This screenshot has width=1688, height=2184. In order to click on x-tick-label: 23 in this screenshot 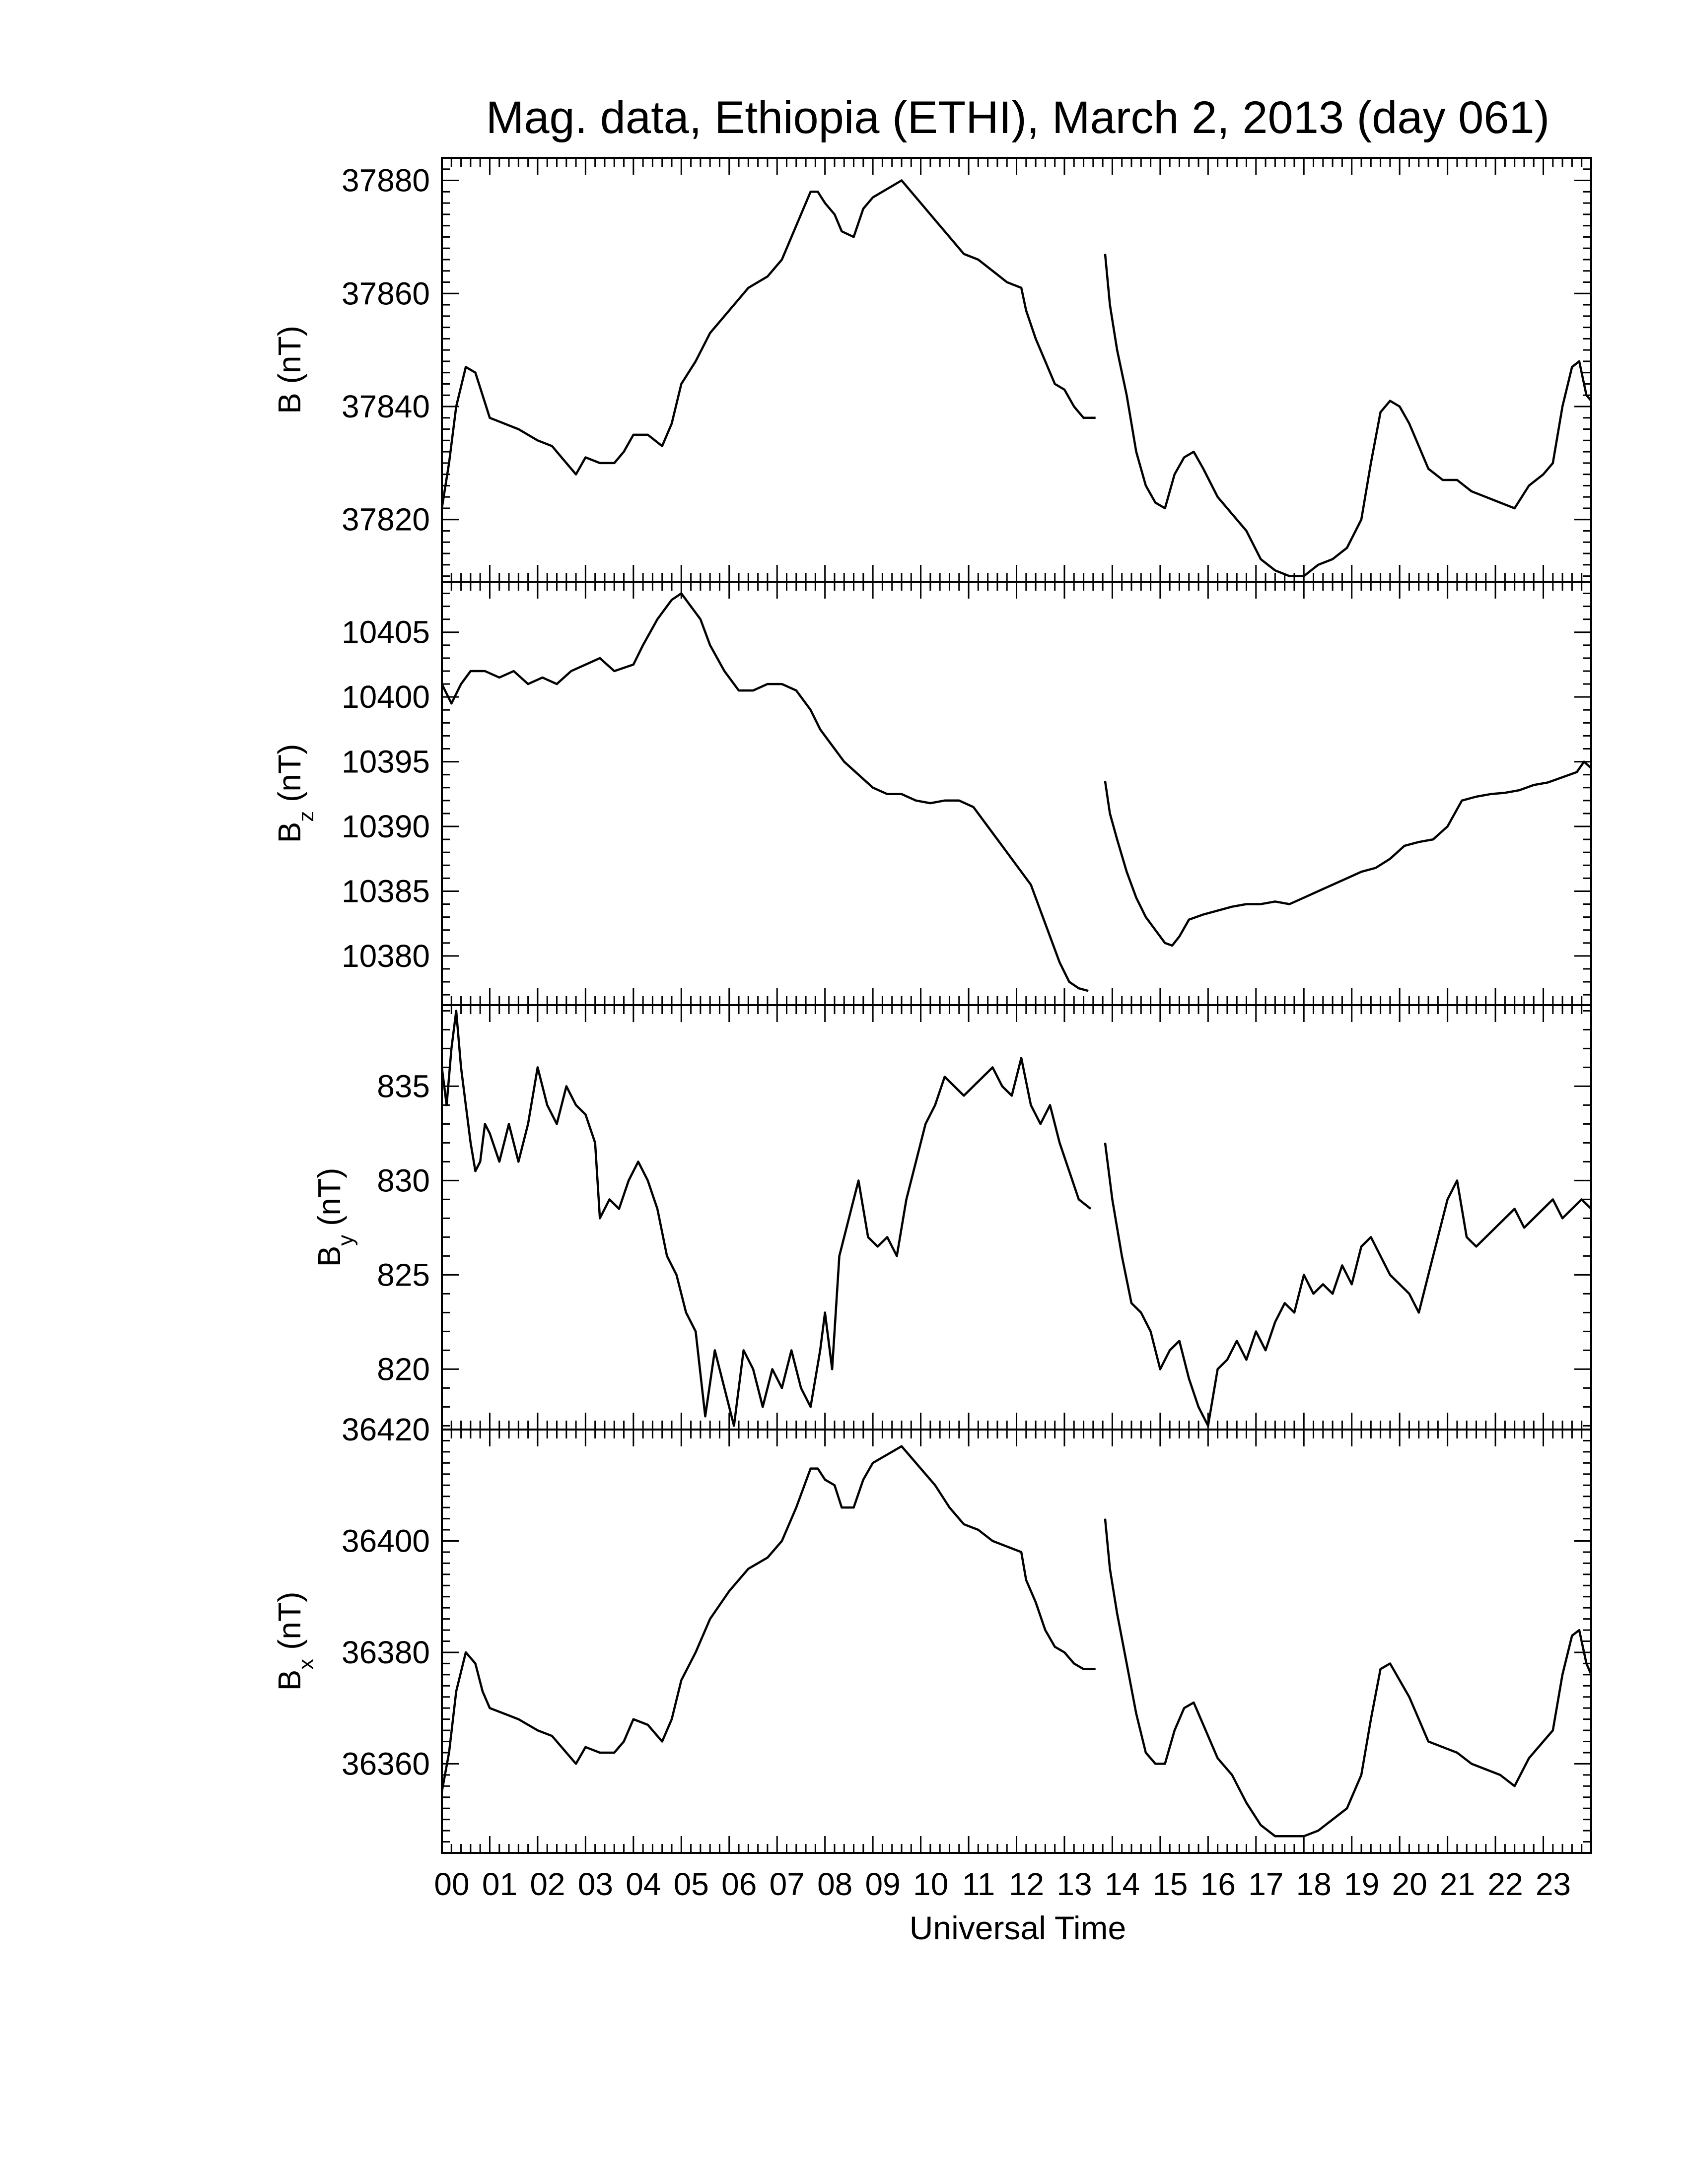, I will do `click(1553, 1884)`.